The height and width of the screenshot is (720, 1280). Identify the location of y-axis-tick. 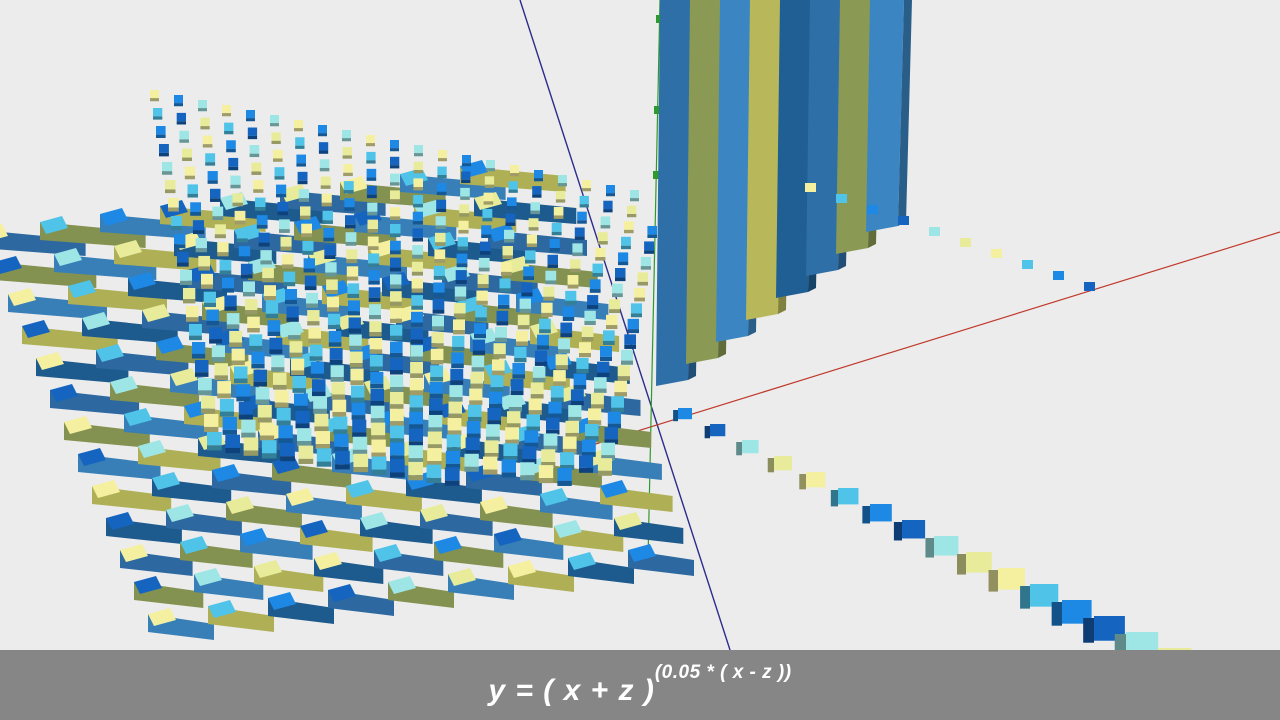
(657, 175).